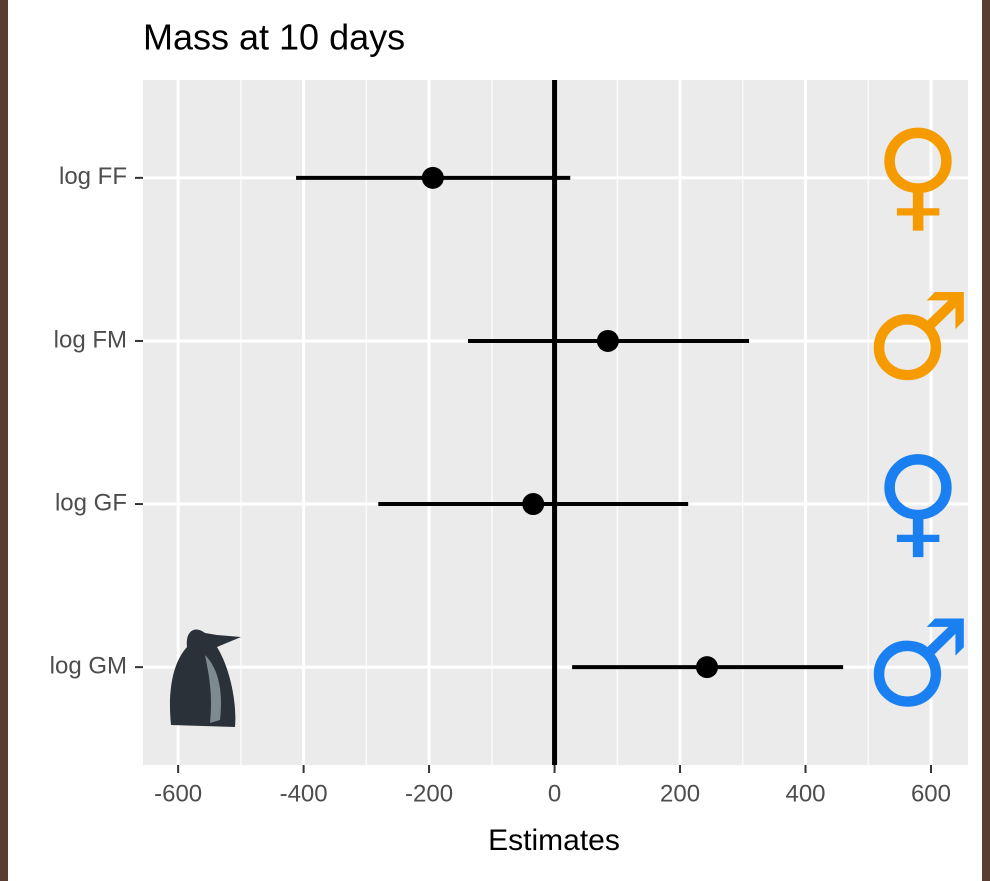  Describe the element at coordinates (429, 793) in the screenshot. I see `x-tick-label: -200` at that location.